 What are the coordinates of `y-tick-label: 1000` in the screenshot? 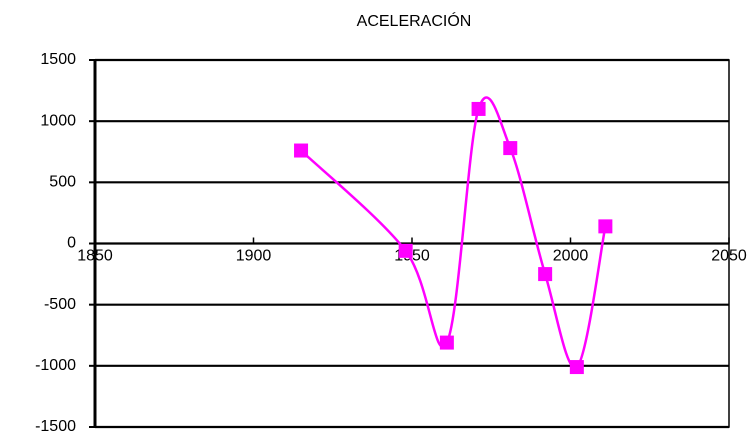 It's located at (58, 120).